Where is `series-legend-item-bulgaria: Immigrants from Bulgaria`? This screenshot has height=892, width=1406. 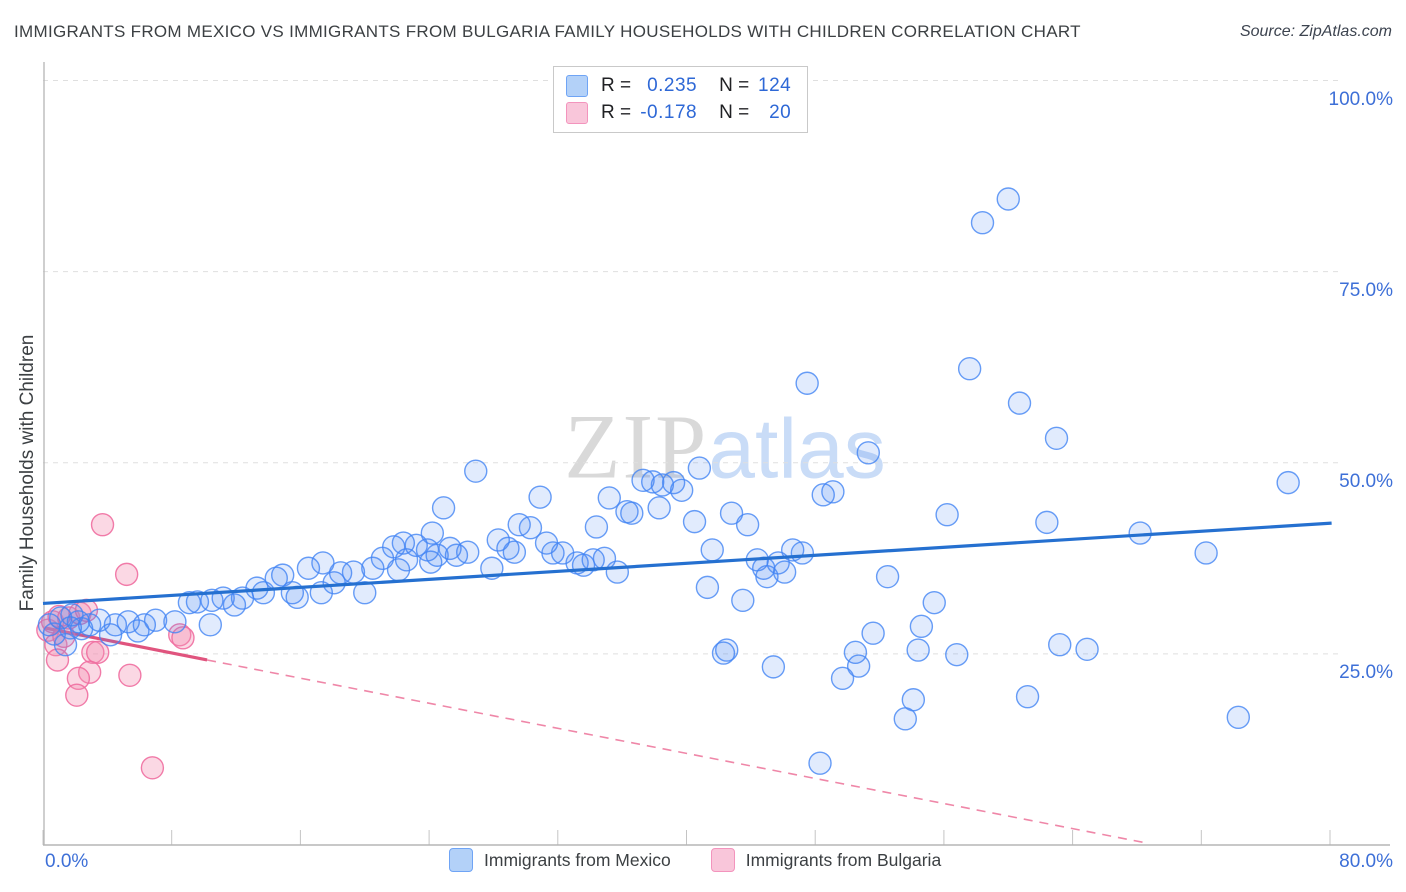
series-legend-item-bulgaria: Immigrants from Bulgaria is located at coordinates (825, 860).